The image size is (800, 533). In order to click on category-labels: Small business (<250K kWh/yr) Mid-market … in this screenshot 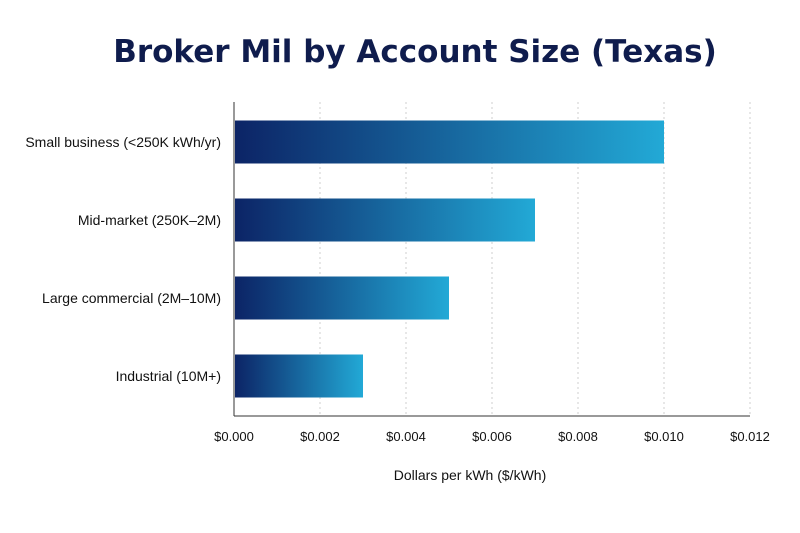, I will do `click(123, 259)`.